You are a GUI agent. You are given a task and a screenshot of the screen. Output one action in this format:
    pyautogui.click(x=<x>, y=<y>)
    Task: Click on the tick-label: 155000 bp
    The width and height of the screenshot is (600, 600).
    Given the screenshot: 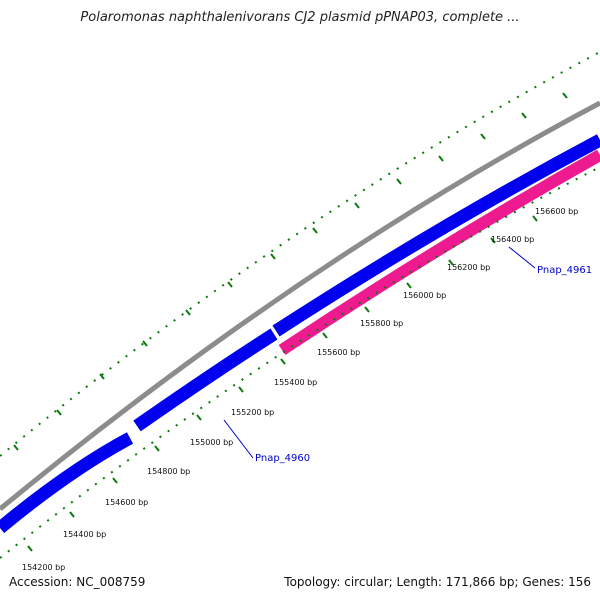 What is the action you would take?
    pyautogui.click(x=211, y=442)
    